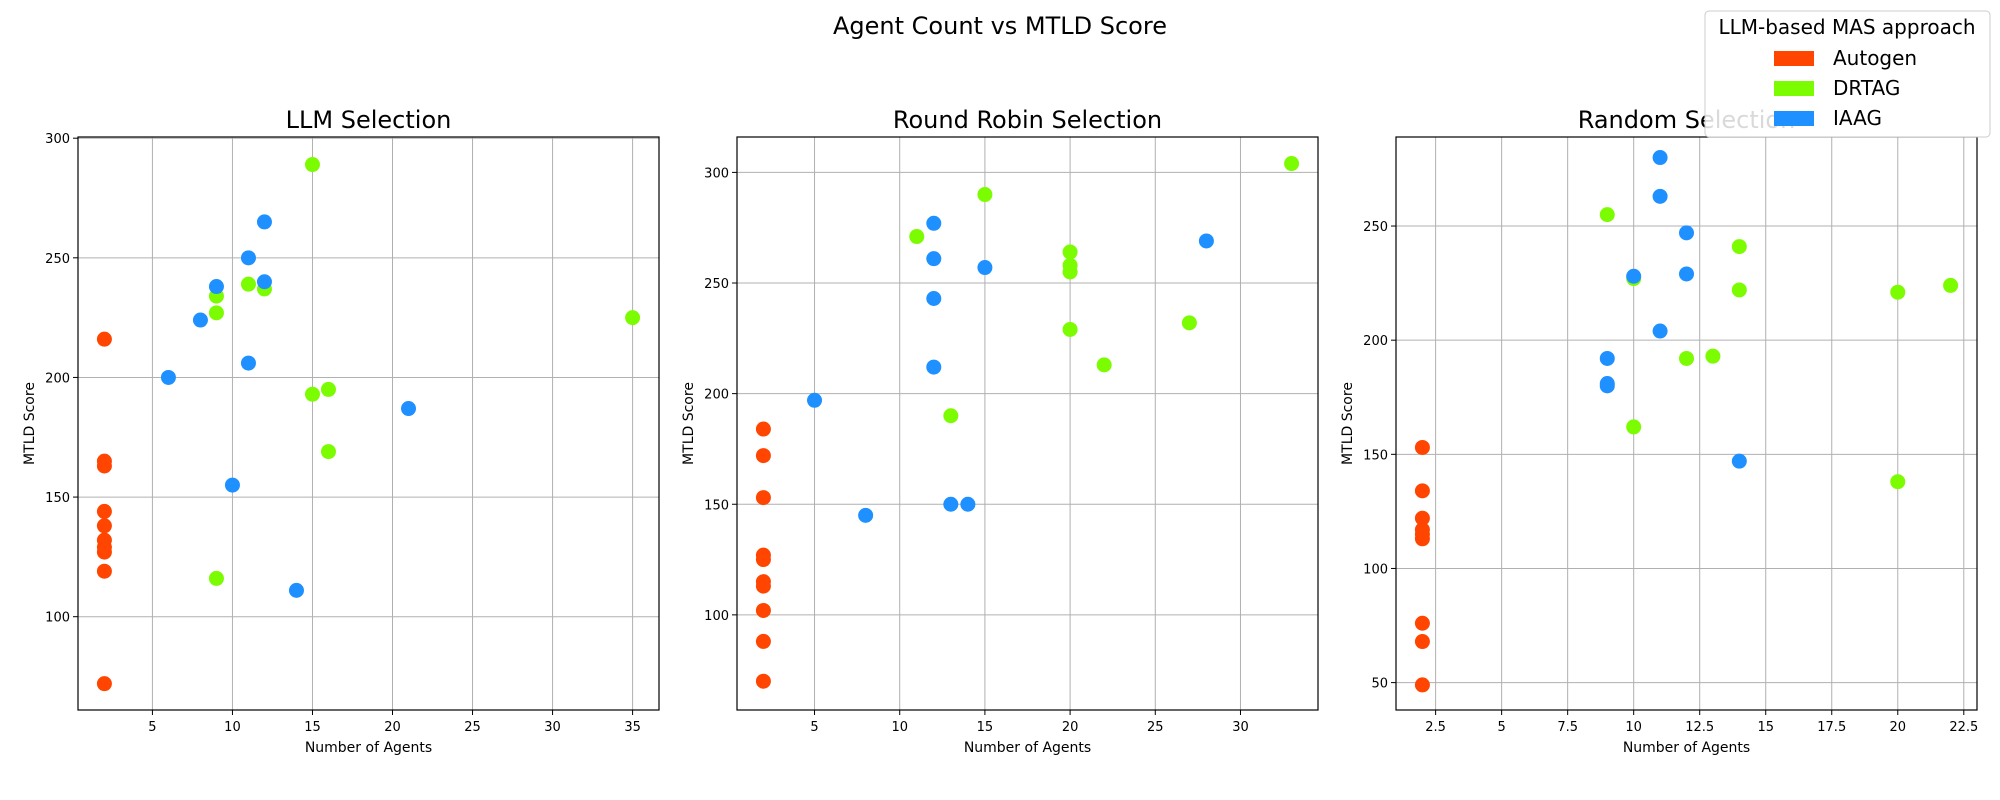 Image resolution: width=2000 pixels, height=800 pixels. I want to click on legend-entry-drtag: DRTAG, so click(1837, 88).